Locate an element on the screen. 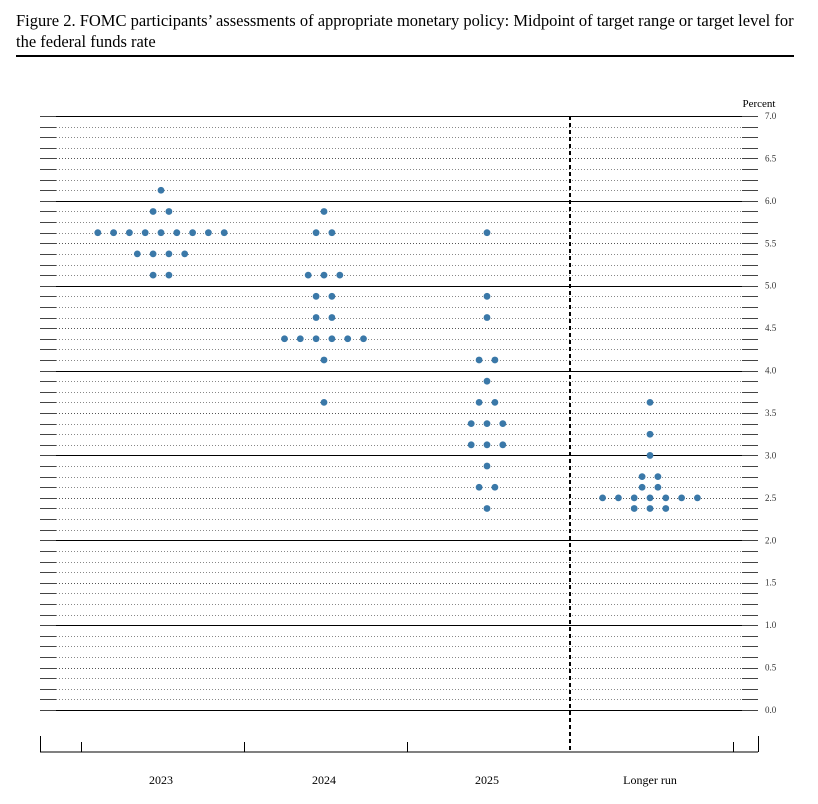  y-tick-label: 3.5 is located at coordinates (771, 413).